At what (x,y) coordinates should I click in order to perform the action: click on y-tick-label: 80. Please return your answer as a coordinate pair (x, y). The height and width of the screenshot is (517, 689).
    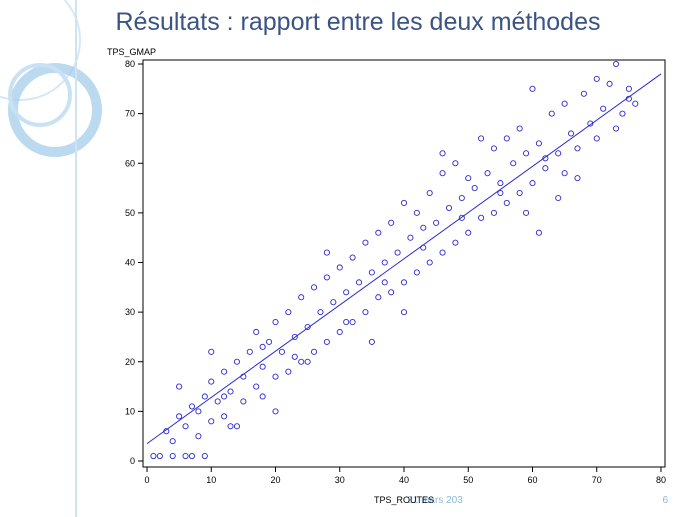
    Looking at the image, I should click on (130, 64).